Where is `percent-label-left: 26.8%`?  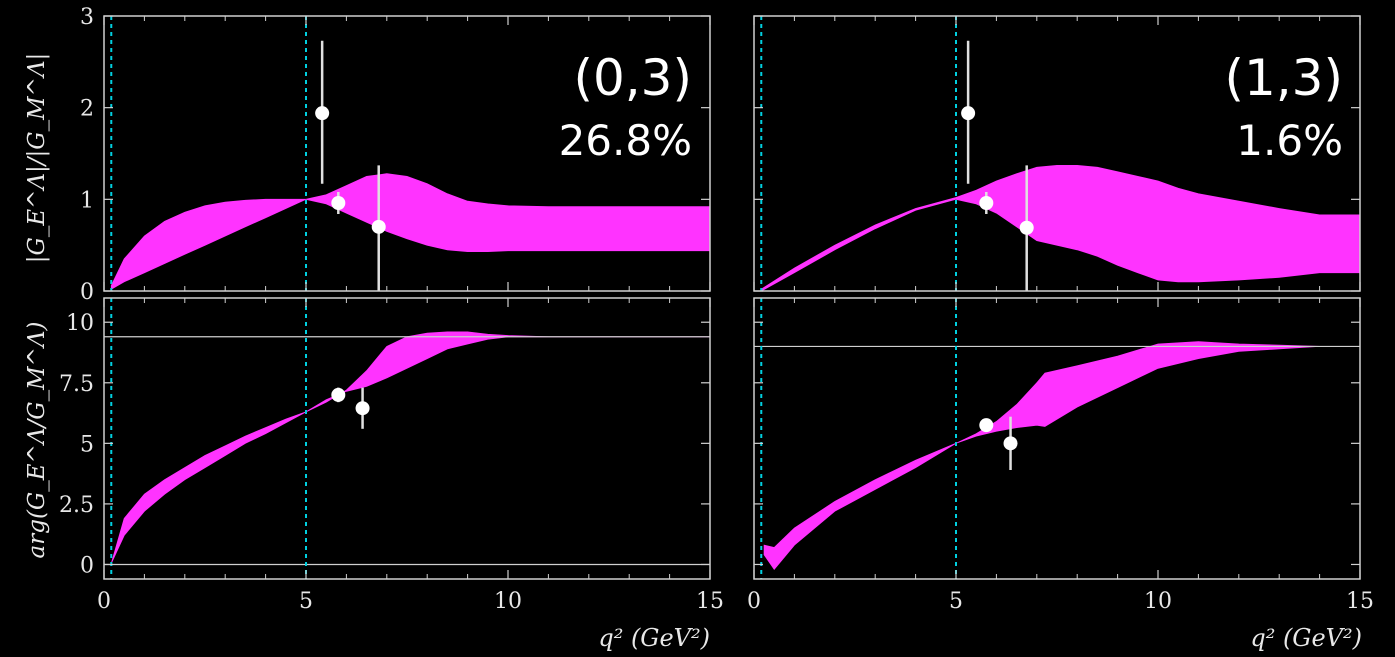 percent-label-left: 26.8% is located at coordinates (625, 140).